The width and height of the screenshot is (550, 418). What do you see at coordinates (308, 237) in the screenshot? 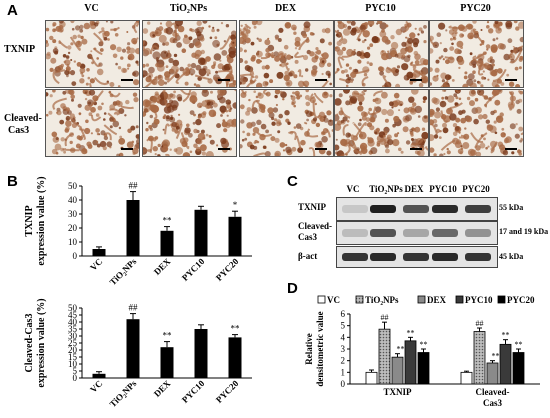
I see `band-label-line2: Cas3` at bounding box center [308, 237].